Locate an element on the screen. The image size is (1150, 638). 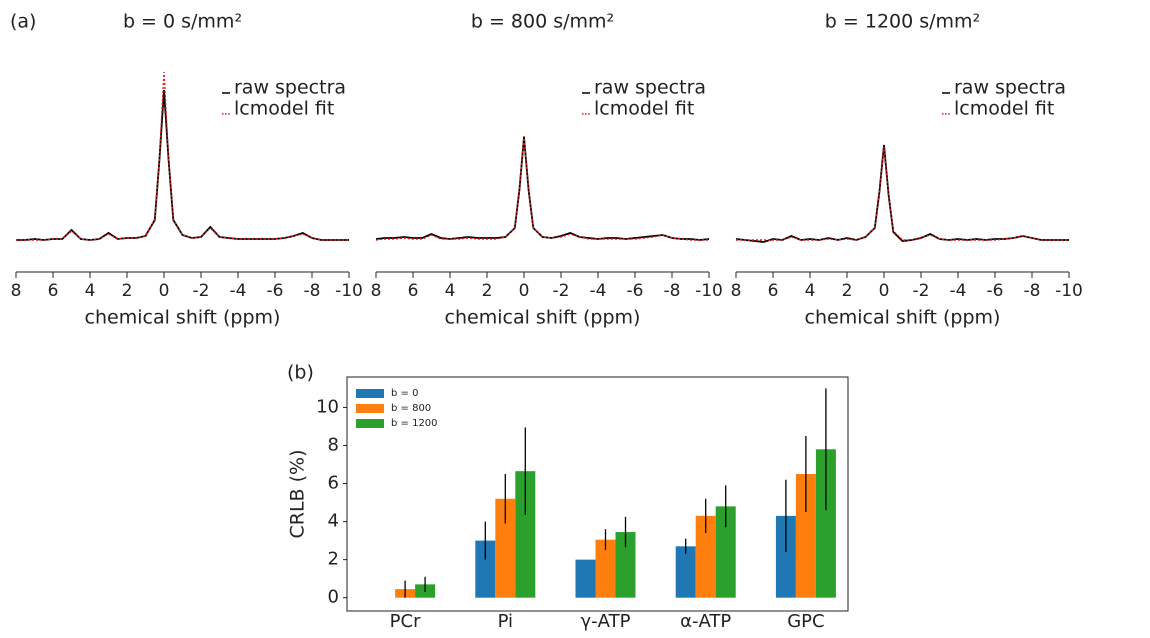
x-tick-label: PCr is located at coordinates (405, 621).